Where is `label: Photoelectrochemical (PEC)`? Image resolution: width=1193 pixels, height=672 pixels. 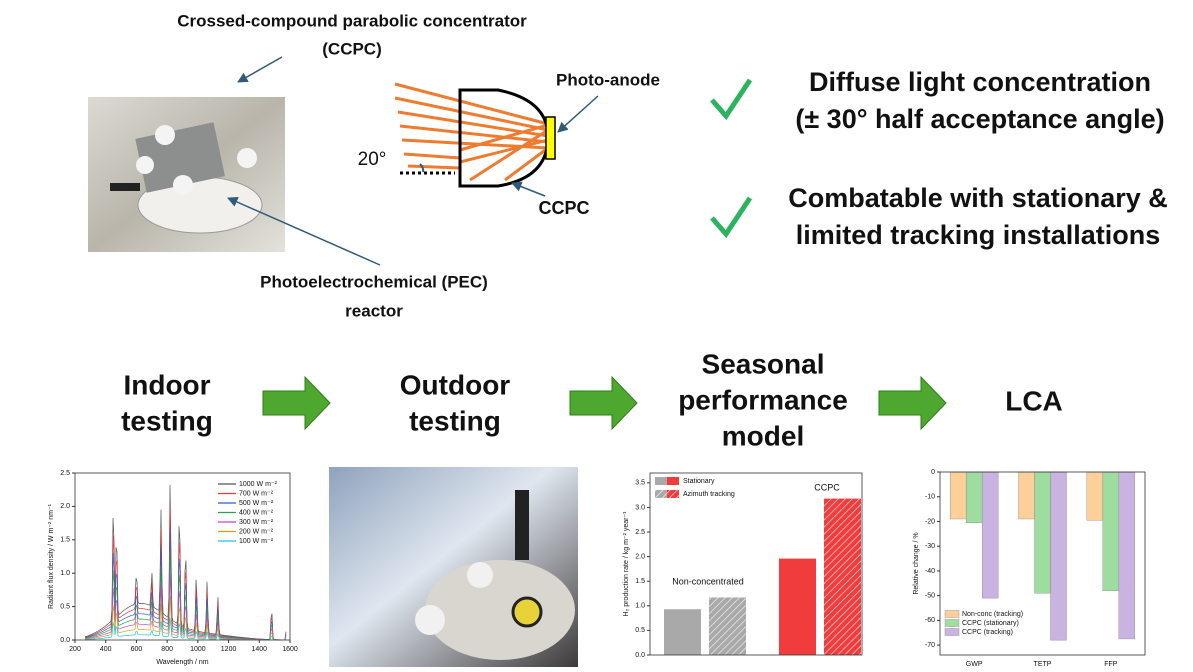 label: Photoelectrochemical (PEC) is located at coordinates (374, 281).